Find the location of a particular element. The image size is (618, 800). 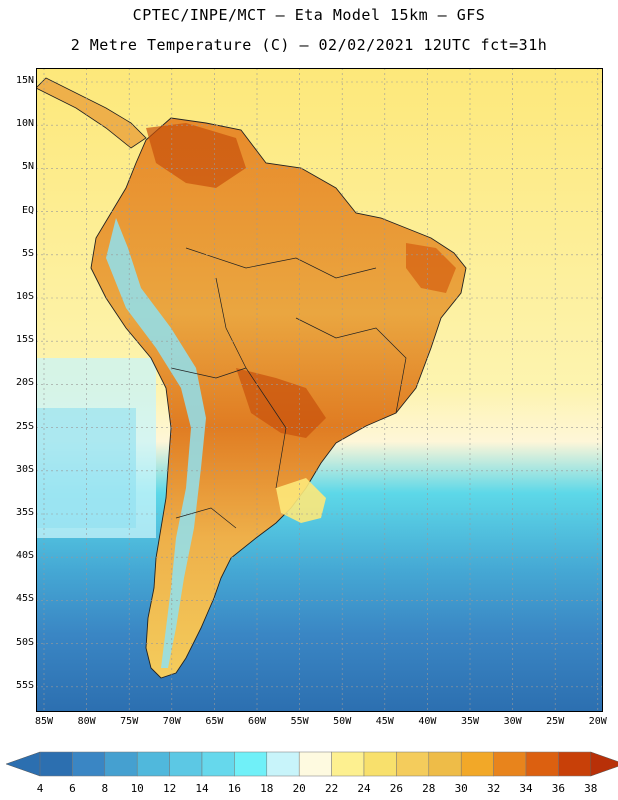

latitude-label: EQ is located at coordinates (27, 210).